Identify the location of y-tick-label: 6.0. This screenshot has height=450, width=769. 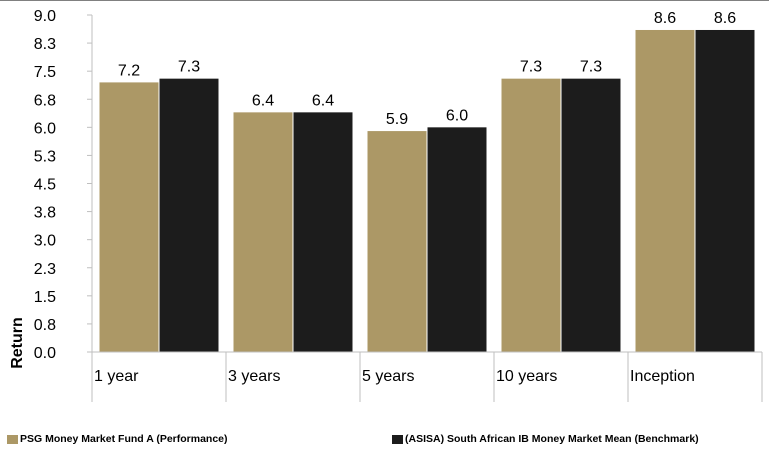
(45, 128).